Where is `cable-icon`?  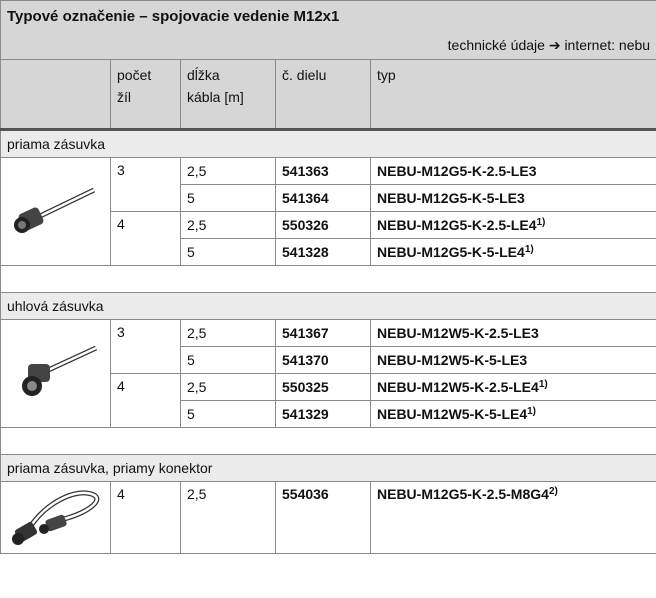
cable-icon is located at coordinates (55, 517).